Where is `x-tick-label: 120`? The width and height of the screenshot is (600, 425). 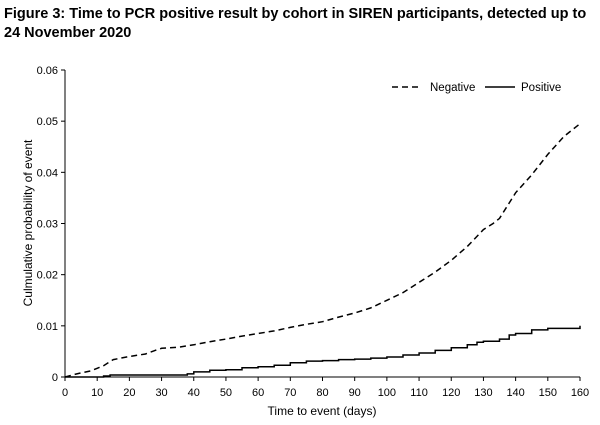 x-tick-label: 120 is located at coordinates (451, 393).